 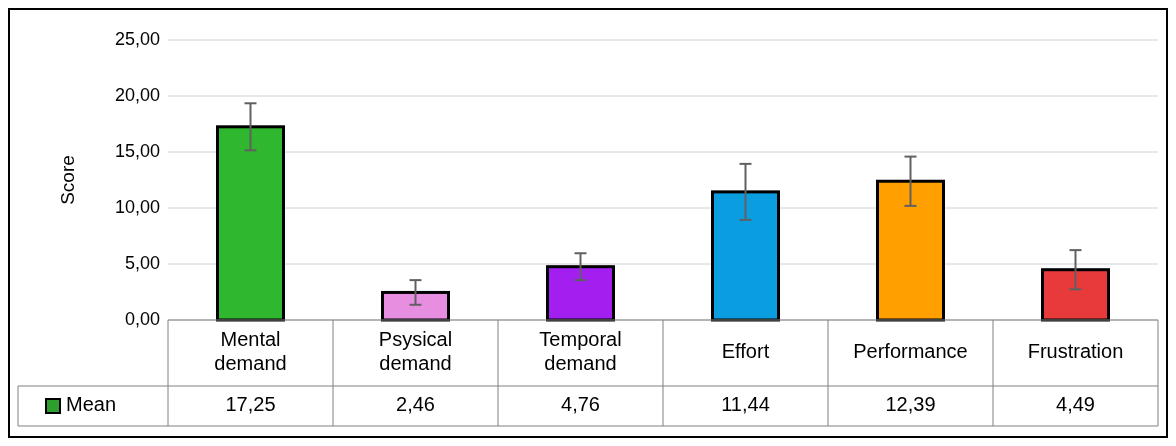 I want to click on y-tick-label: 15,00, so click(x=137, y=150).